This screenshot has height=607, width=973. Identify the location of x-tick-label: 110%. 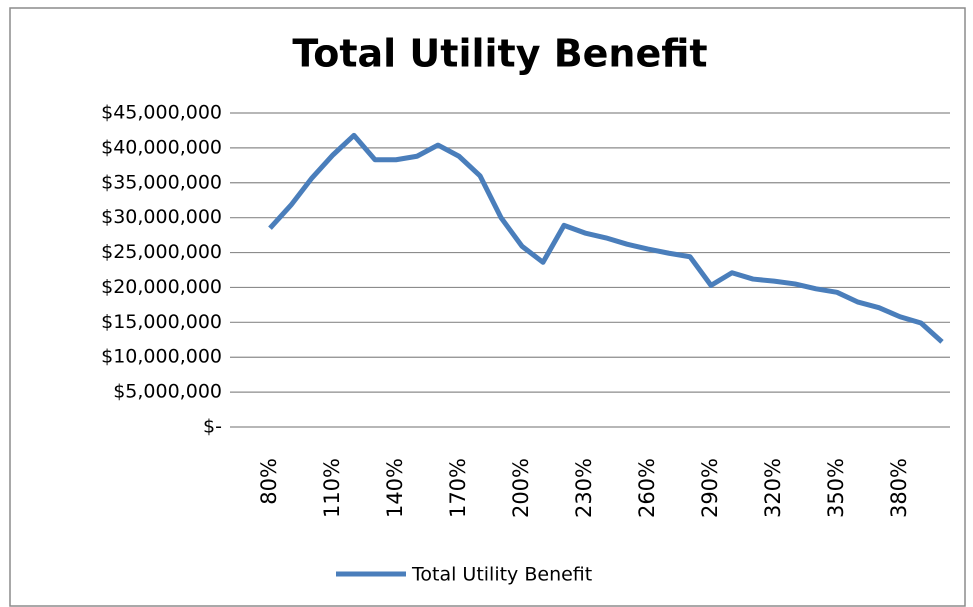
(332, 488).